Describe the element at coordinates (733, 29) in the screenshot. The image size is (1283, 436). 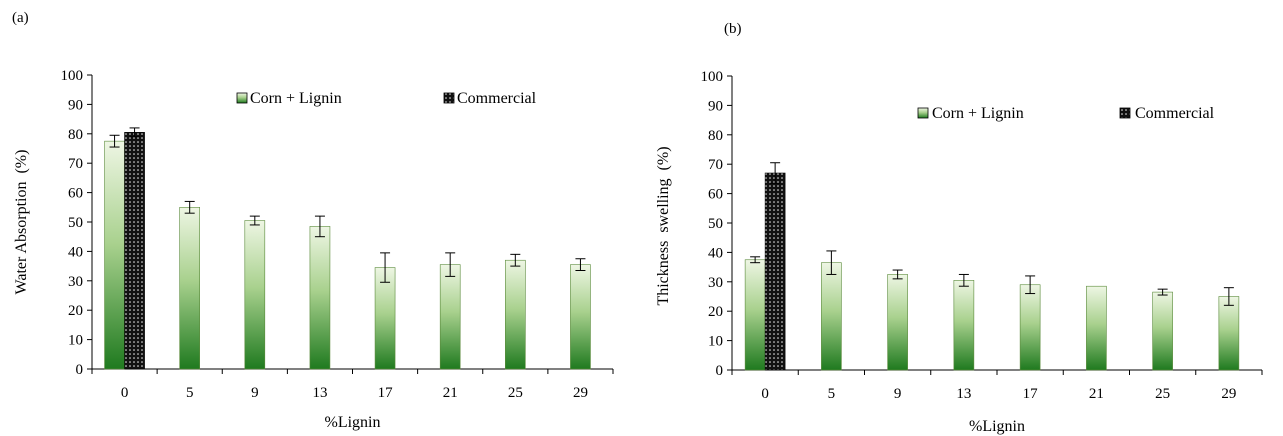
I see `panel-label: (b)` at that location.